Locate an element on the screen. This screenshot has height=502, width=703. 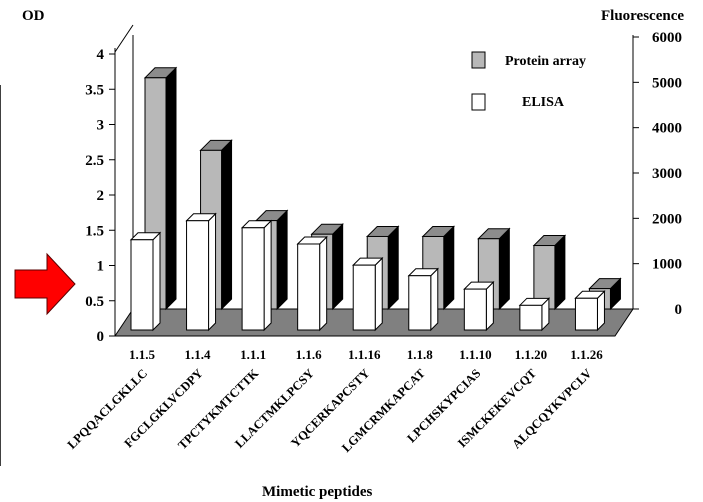
top-slant-edge is located at coordinates (124, 38).